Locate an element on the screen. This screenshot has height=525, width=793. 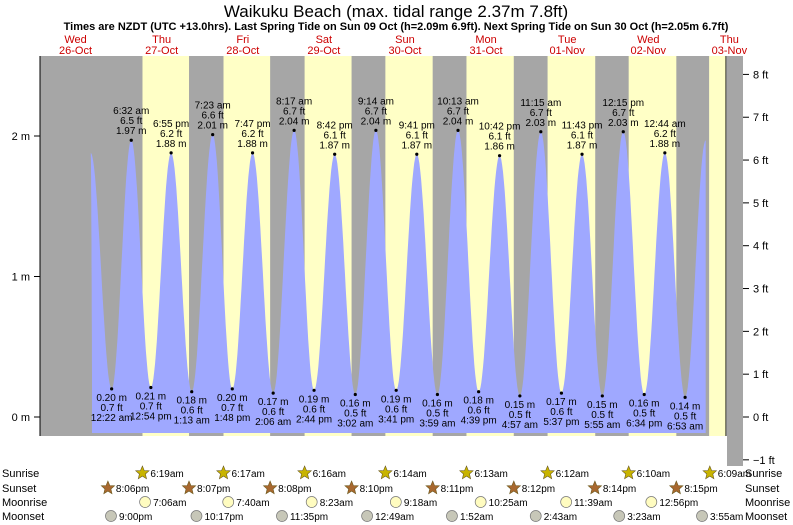
day-date: 30-Oct is located at coordinates (404, 51).